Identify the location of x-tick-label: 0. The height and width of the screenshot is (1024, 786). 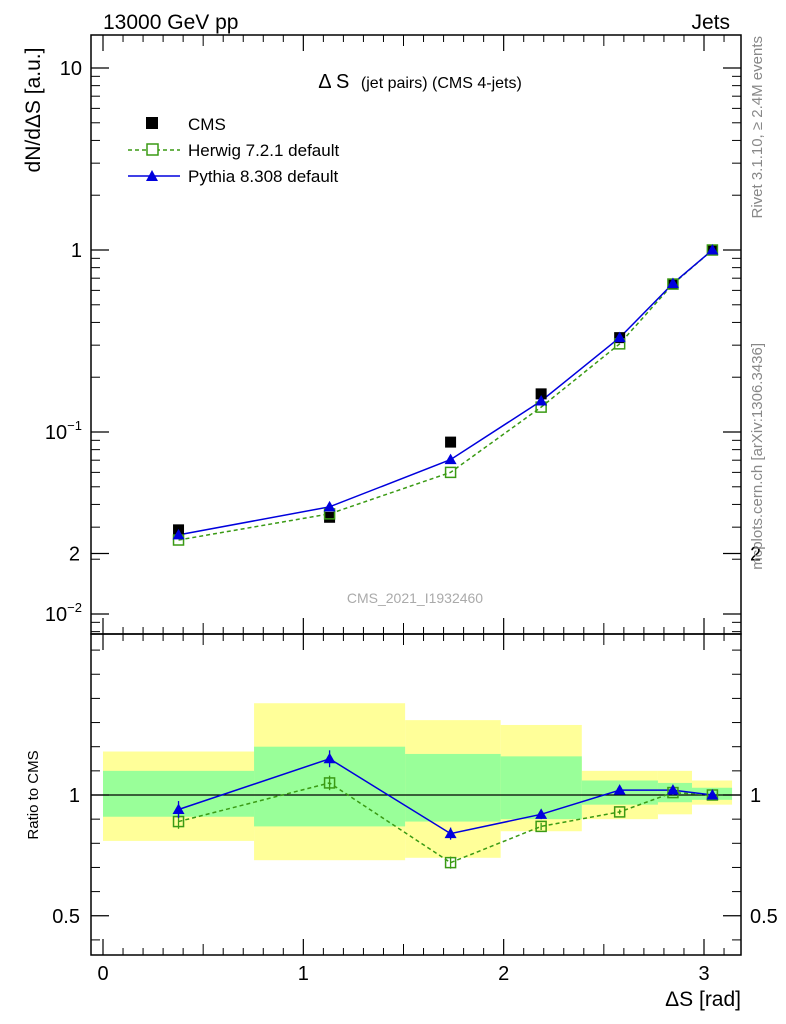
(102, 974).